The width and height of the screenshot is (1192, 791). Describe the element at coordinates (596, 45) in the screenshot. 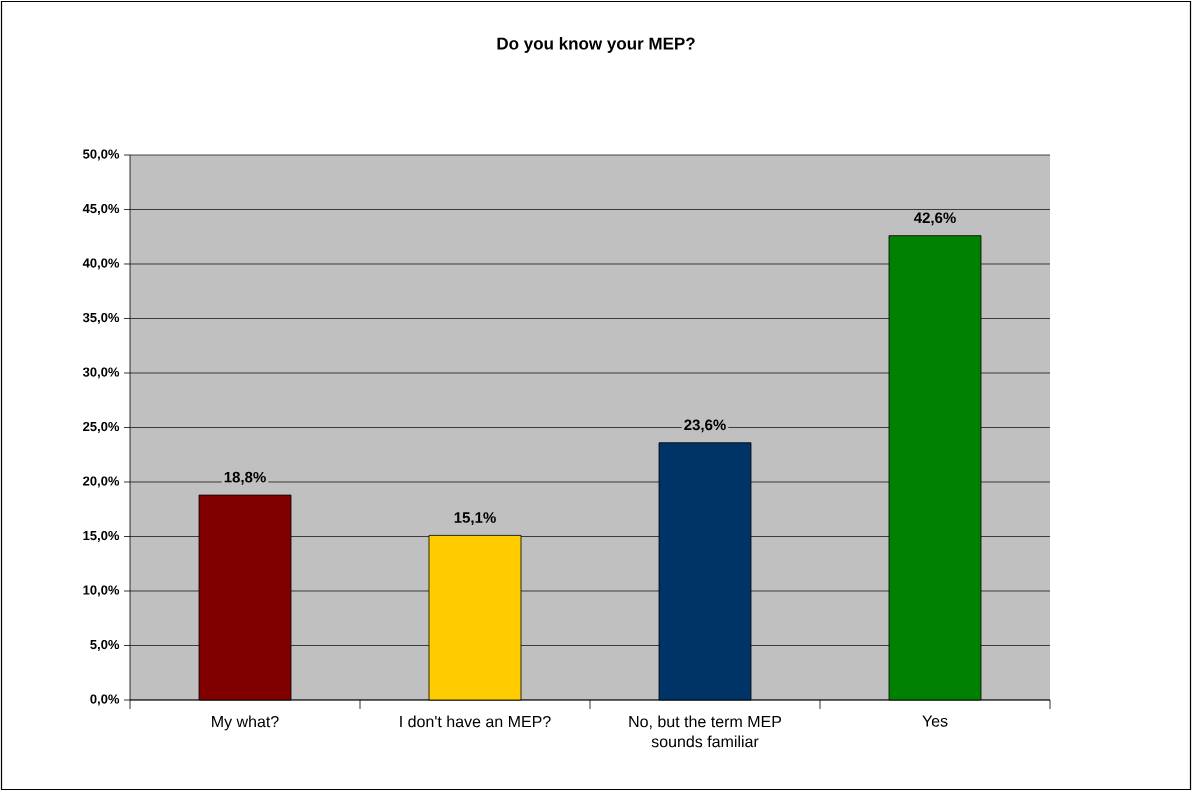

I see `chart-title: Do you know your MEP?` at that location.